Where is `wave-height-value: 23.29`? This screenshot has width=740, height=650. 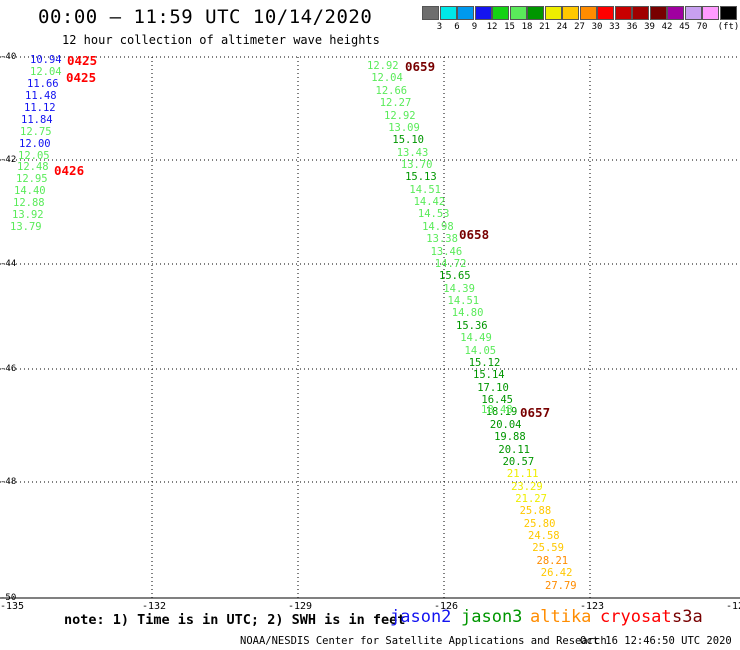
wave-height-value: 23.29 is located at coordinates (527, 486).